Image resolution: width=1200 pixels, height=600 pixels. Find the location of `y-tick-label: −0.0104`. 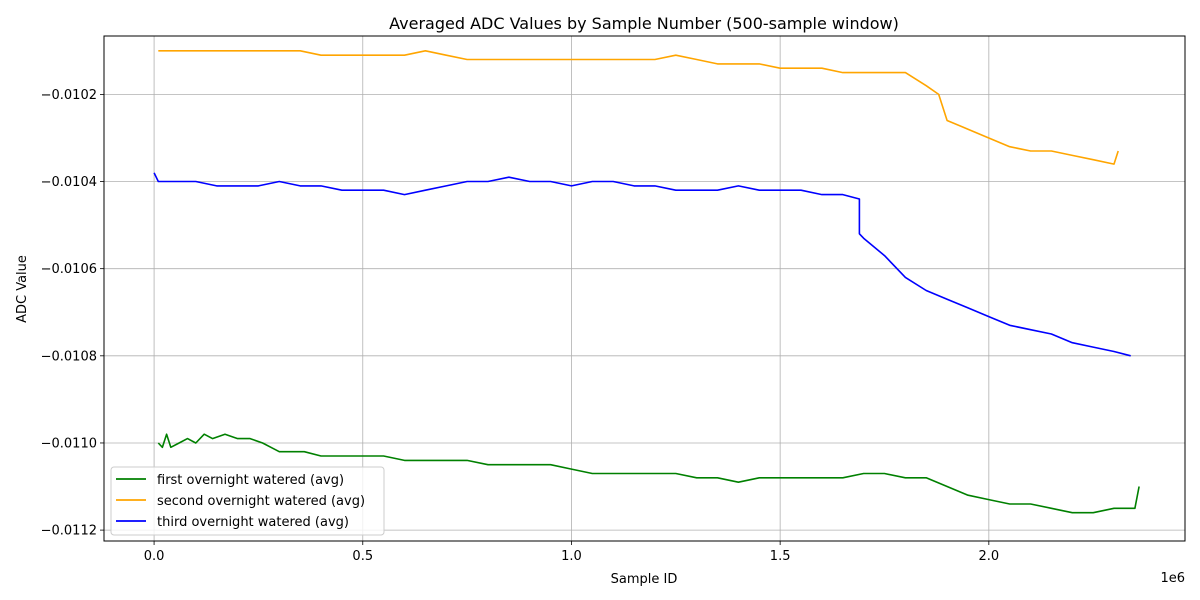

y-tick-label: −0.0104 is located at coordinates (69, 182).